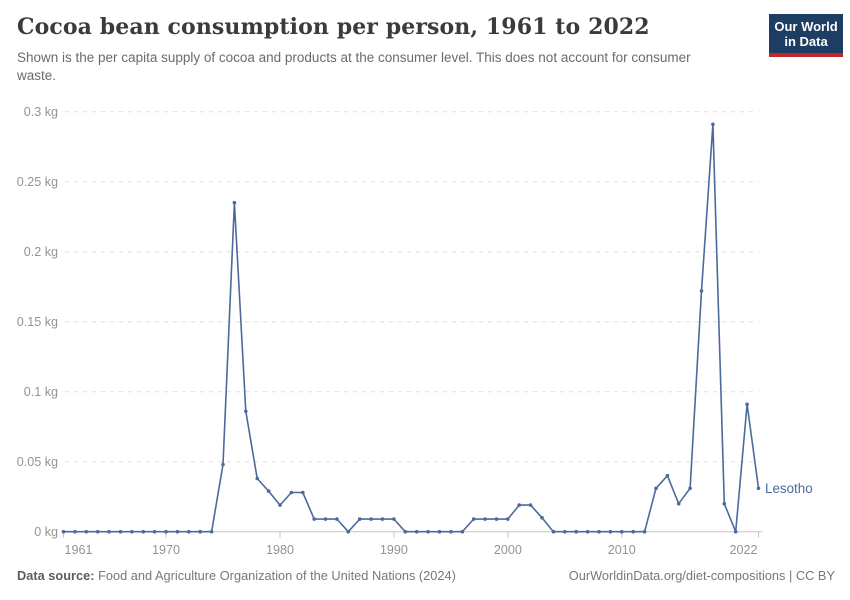  What do you see at coordinates (166, 550) in the screenshot?
I see `x-axis-tick-label: 1970` at bounding box center [166, 550].